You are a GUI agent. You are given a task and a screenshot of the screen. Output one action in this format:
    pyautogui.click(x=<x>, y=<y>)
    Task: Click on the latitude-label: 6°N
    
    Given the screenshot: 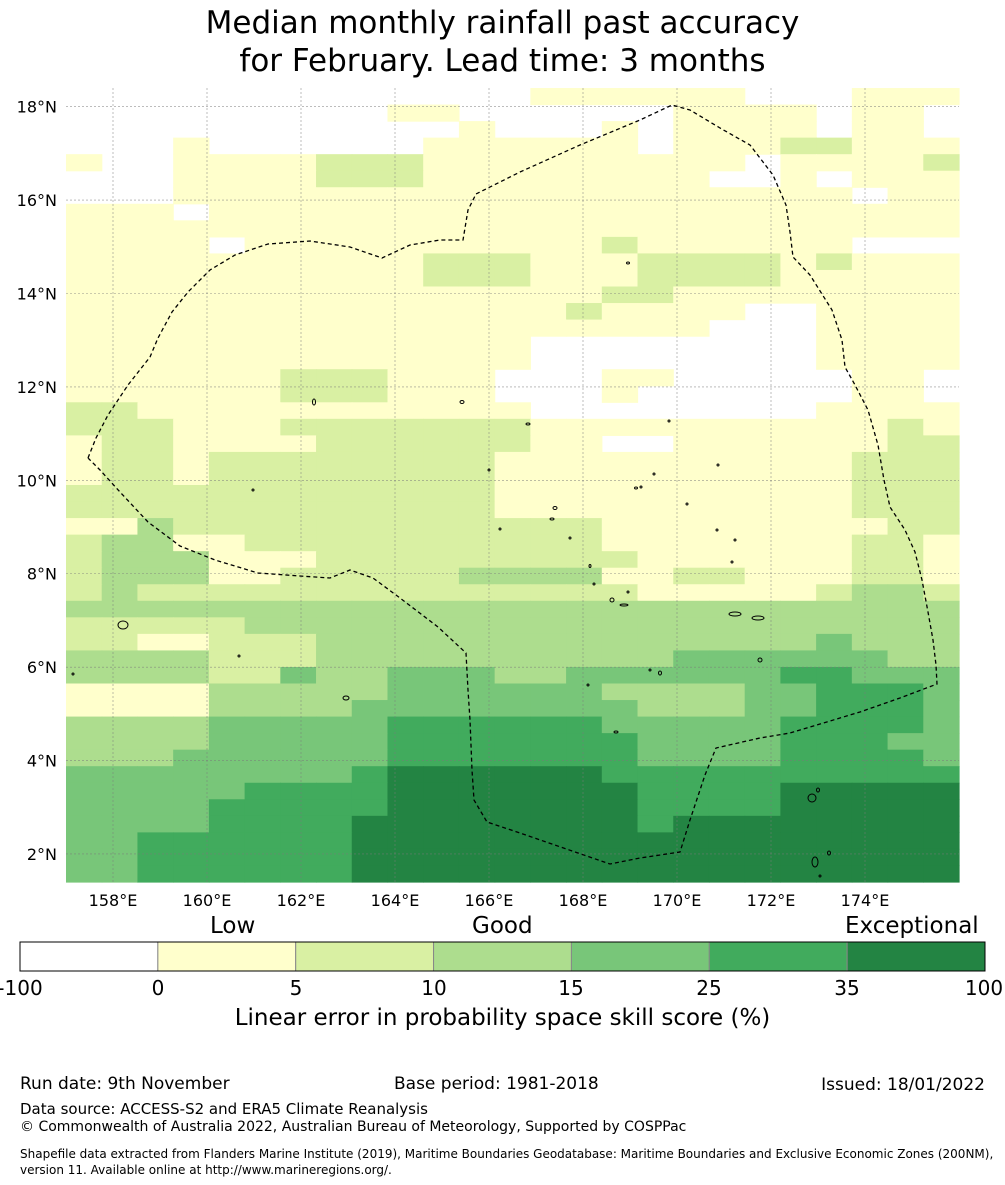 What is the action you would take?
    pyautogui.click(x=42, y=667)
    